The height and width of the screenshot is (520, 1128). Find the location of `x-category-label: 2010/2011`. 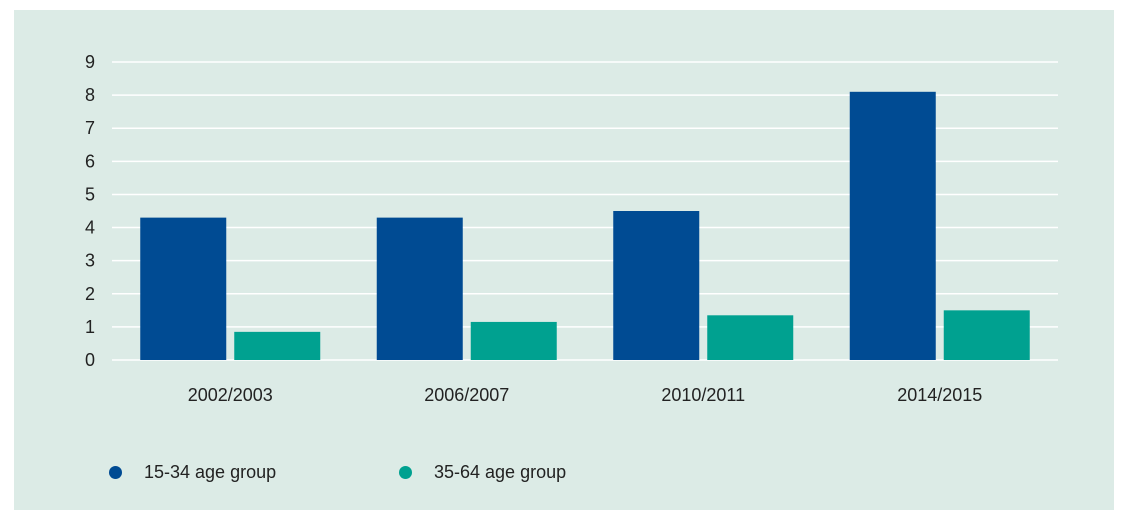

x-category-label: 2010/2011 is located at coordinates (703, 395).